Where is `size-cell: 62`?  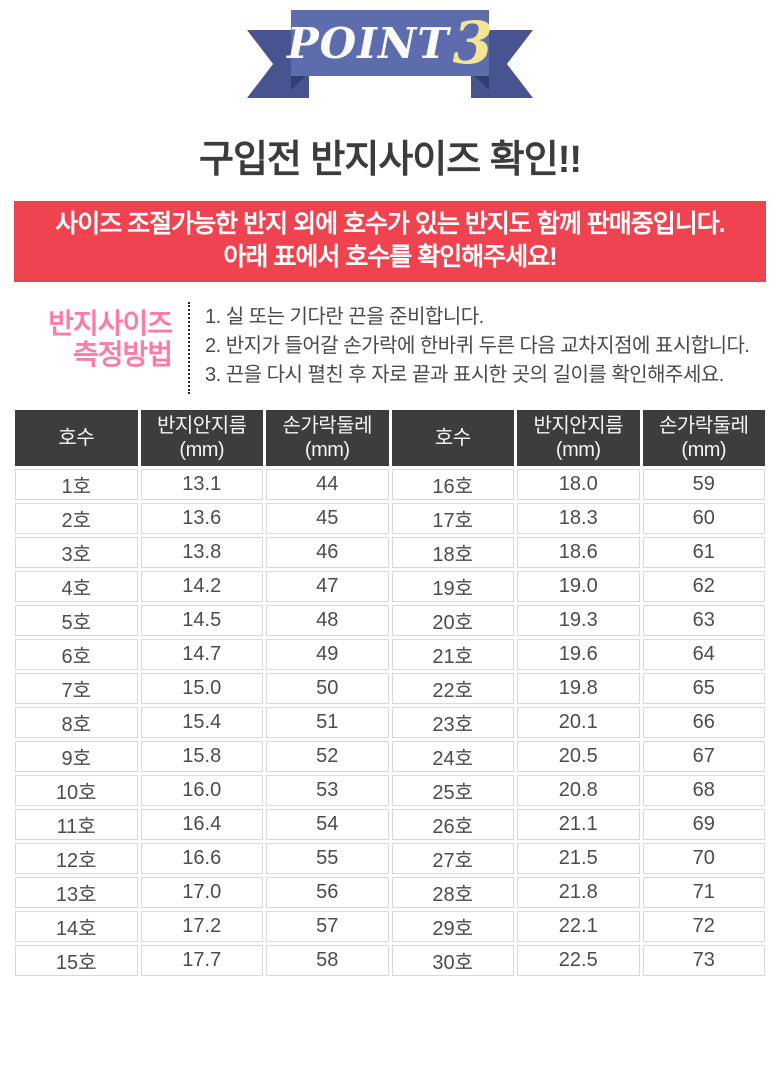
size-cell: 62 is located at coordinates (703, 586).